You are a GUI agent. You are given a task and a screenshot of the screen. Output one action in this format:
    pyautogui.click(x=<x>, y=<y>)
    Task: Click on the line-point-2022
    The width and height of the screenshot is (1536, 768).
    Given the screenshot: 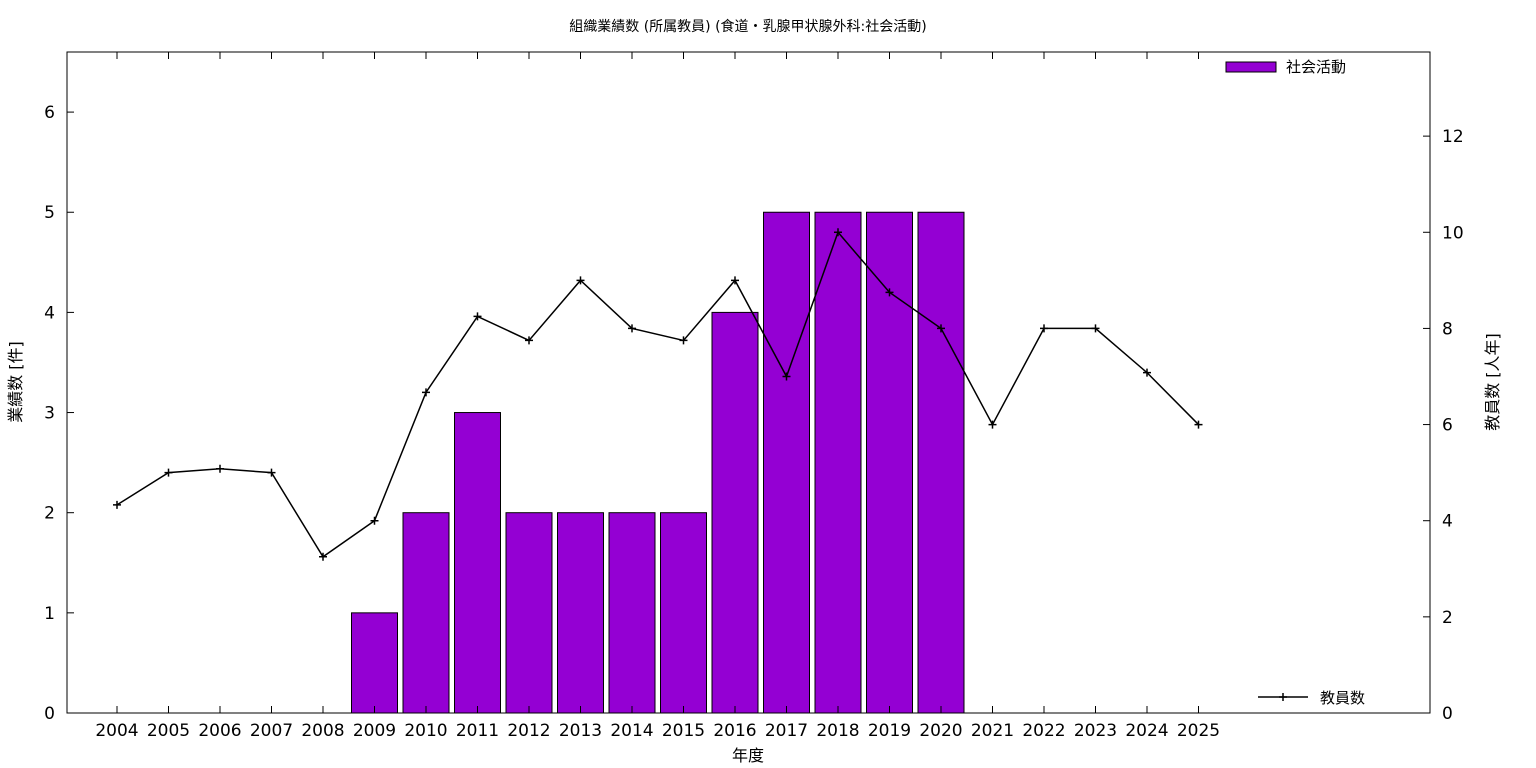 What is the action you would take?
    pyautogui.click(x=1044, y=328)
    